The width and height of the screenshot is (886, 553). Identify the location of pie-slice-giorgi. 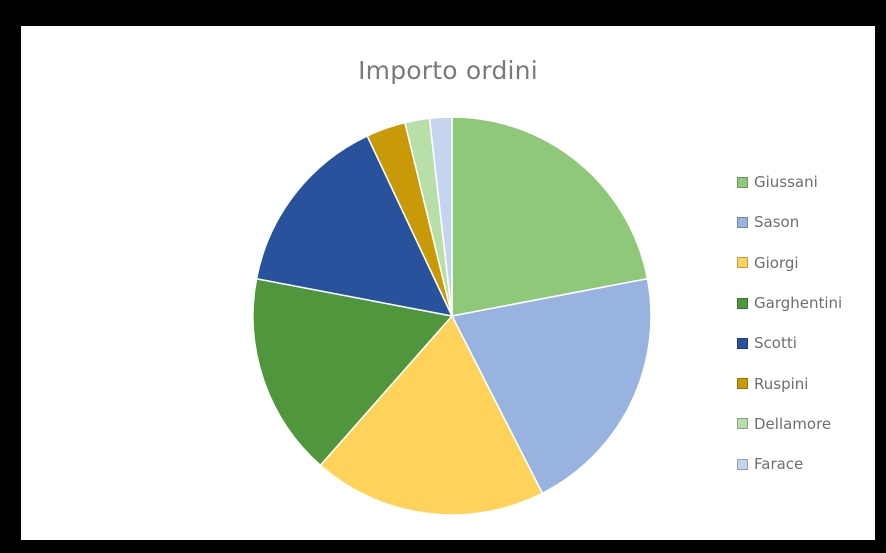
(431, 415).